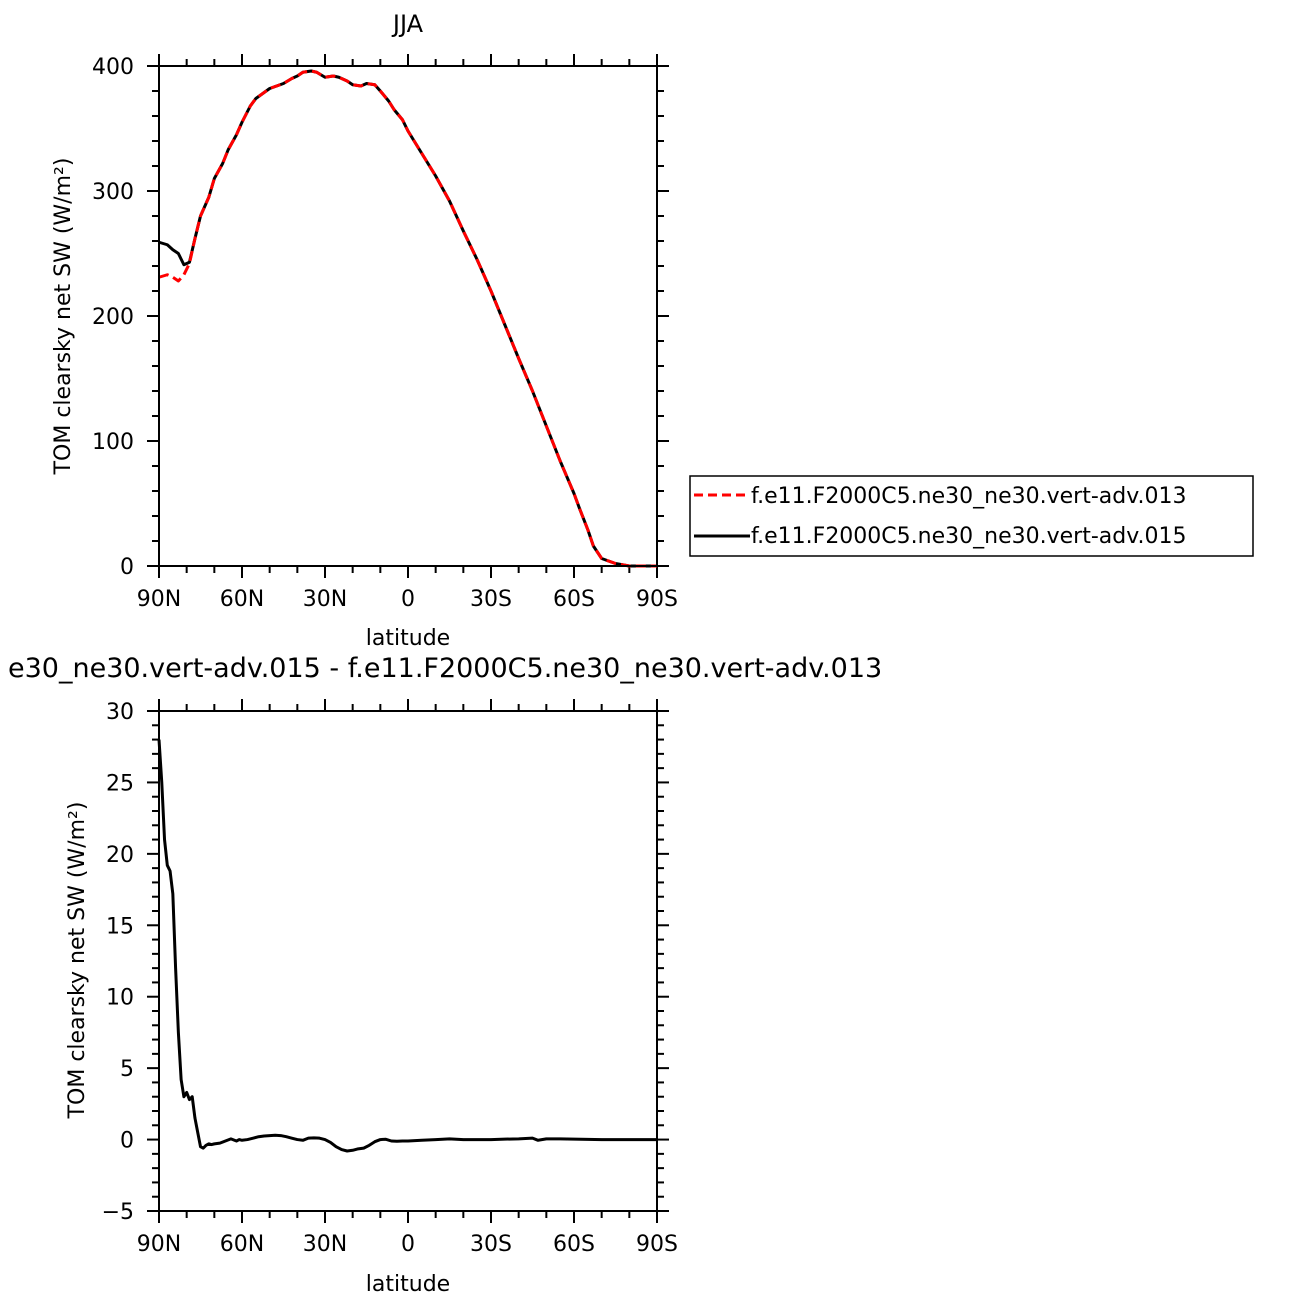 The height and width of the screenshot is (1303, 1302). I want to click on top-x-tick-label: 0, so click(408, 599).